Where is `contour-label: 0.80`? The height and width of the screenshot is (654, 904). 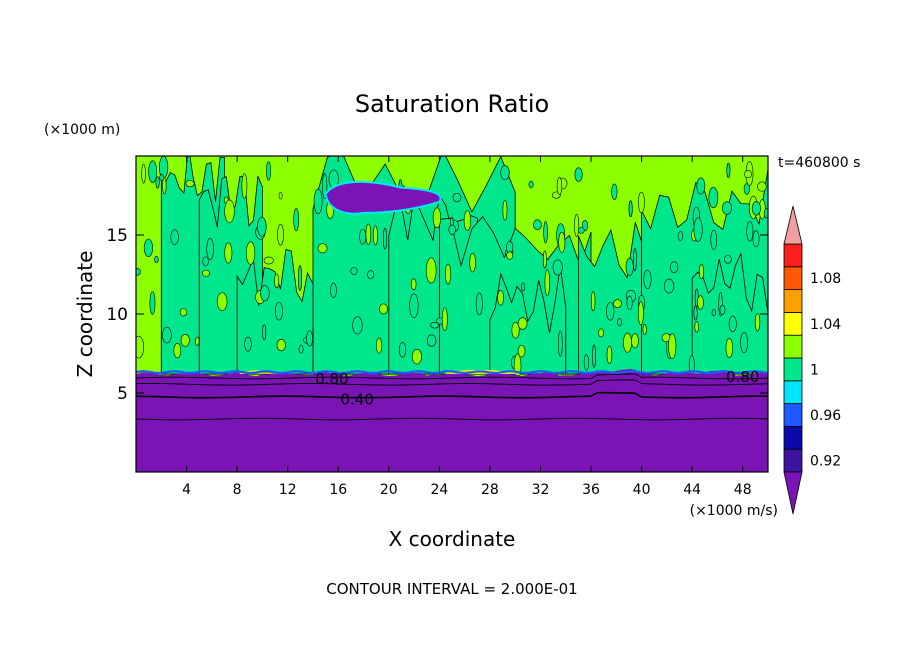
contour-label: 0.80 is located at coordinates (331, 379).